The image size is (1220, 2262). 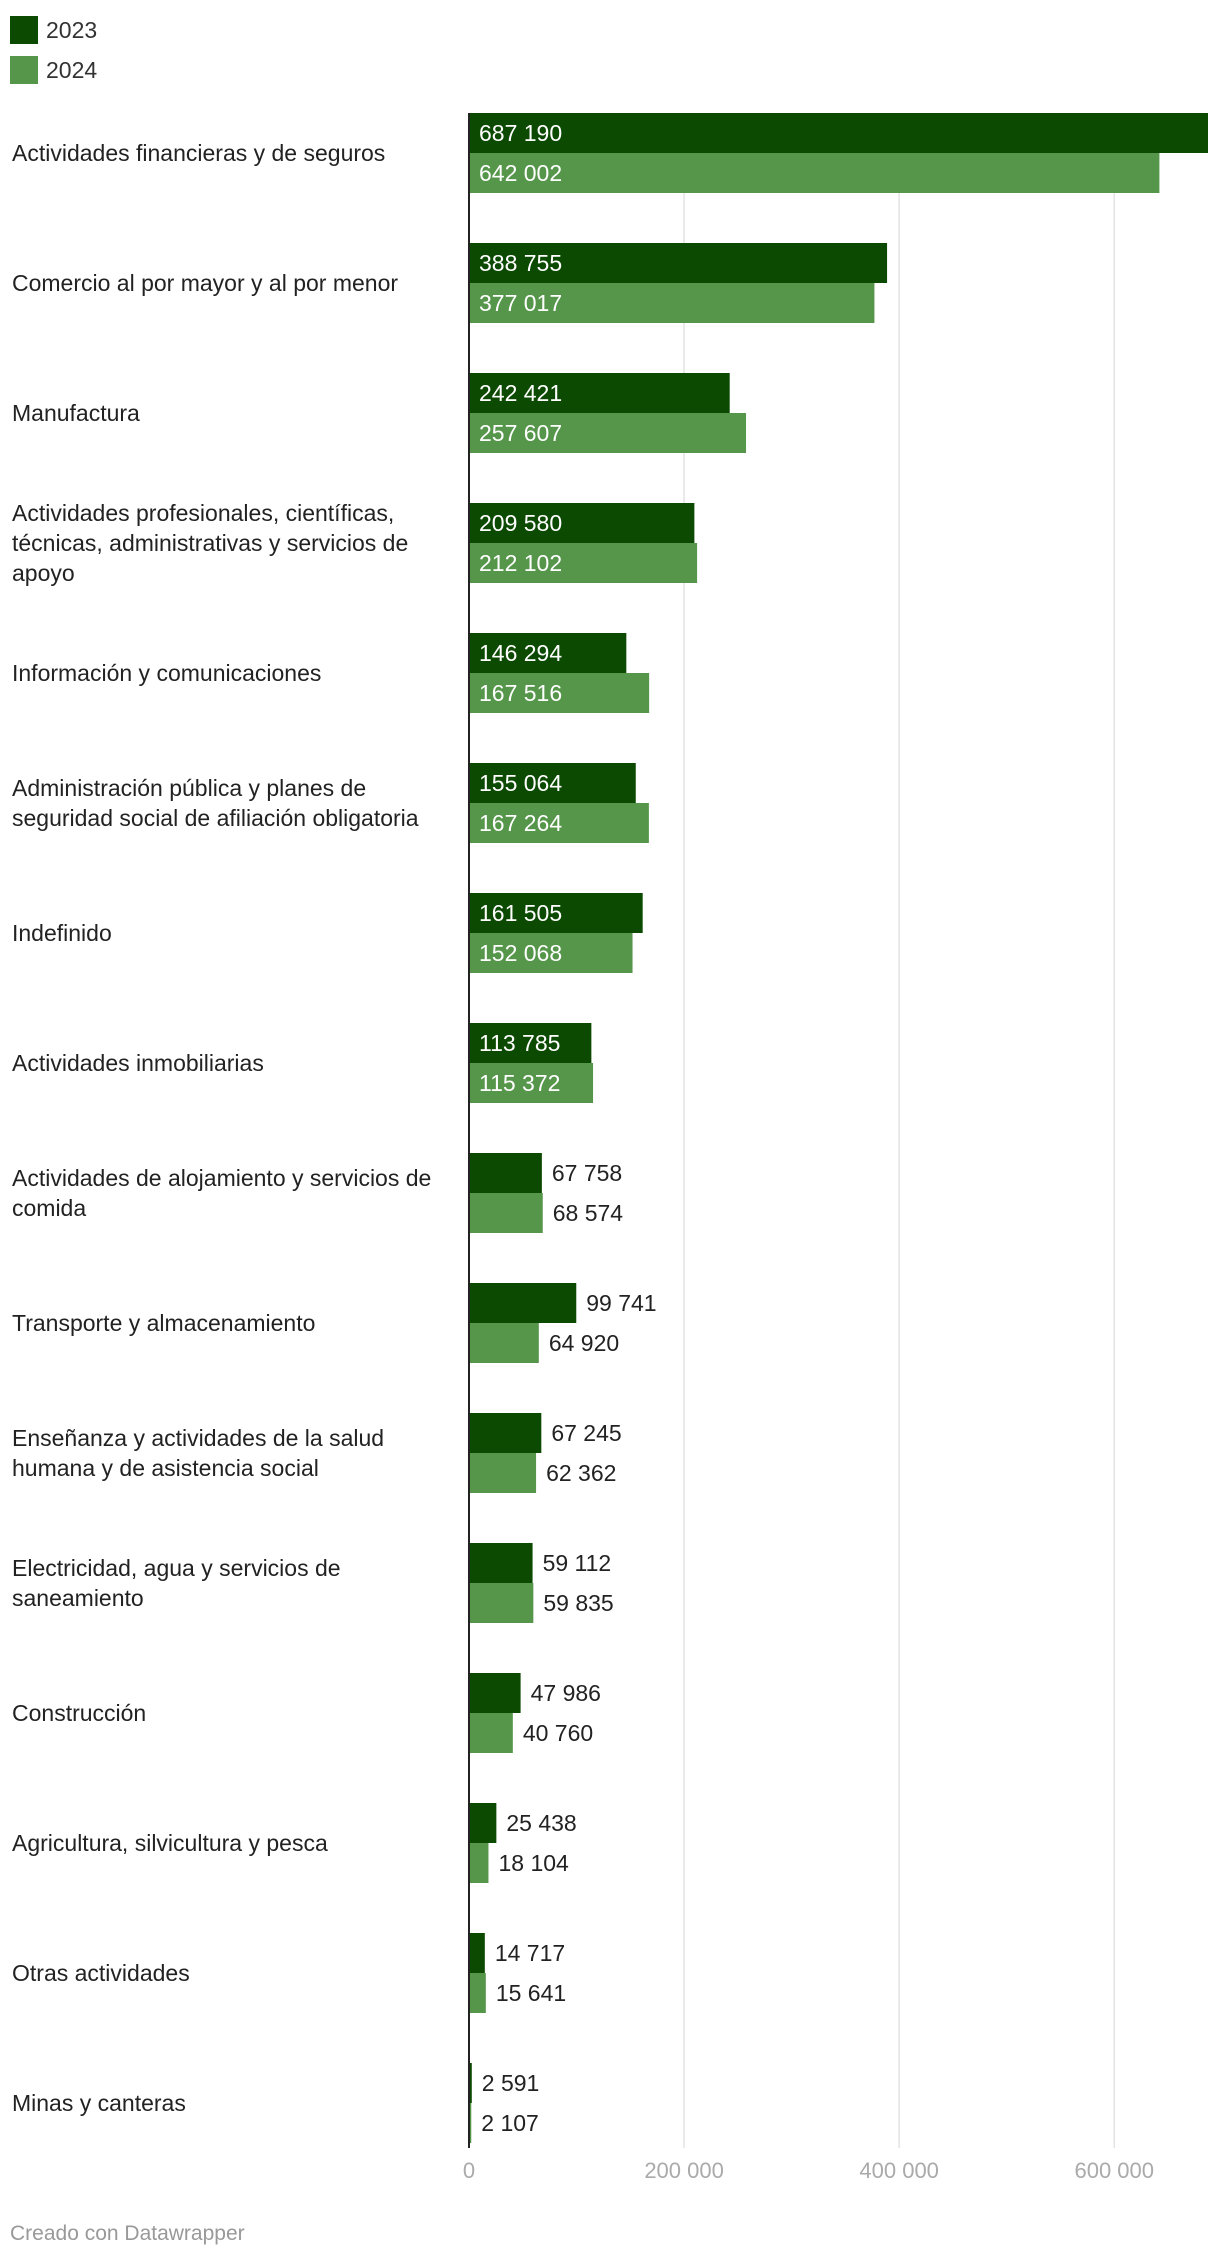 I want to click on value-label-2023-9: 99 741, so click(x=621, y=1303).